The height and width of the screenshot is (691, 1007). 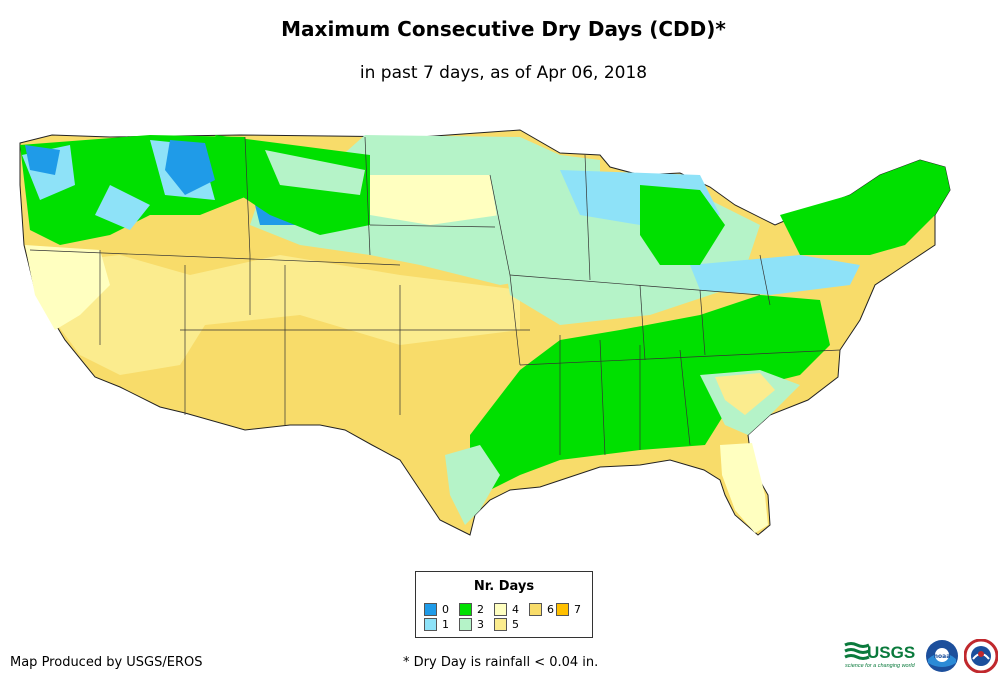 I want to click on region-0-idaho, so click(x=162, y=182).